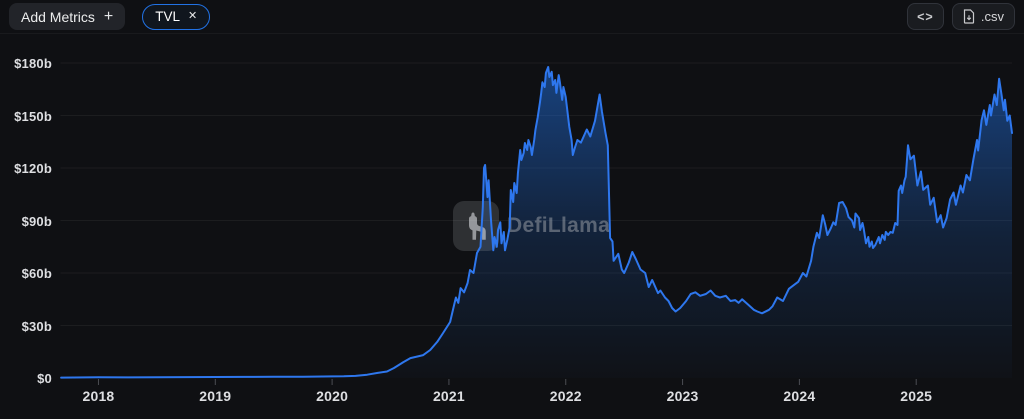  I want to click on defillama-logo-icon, so click(476, 226).